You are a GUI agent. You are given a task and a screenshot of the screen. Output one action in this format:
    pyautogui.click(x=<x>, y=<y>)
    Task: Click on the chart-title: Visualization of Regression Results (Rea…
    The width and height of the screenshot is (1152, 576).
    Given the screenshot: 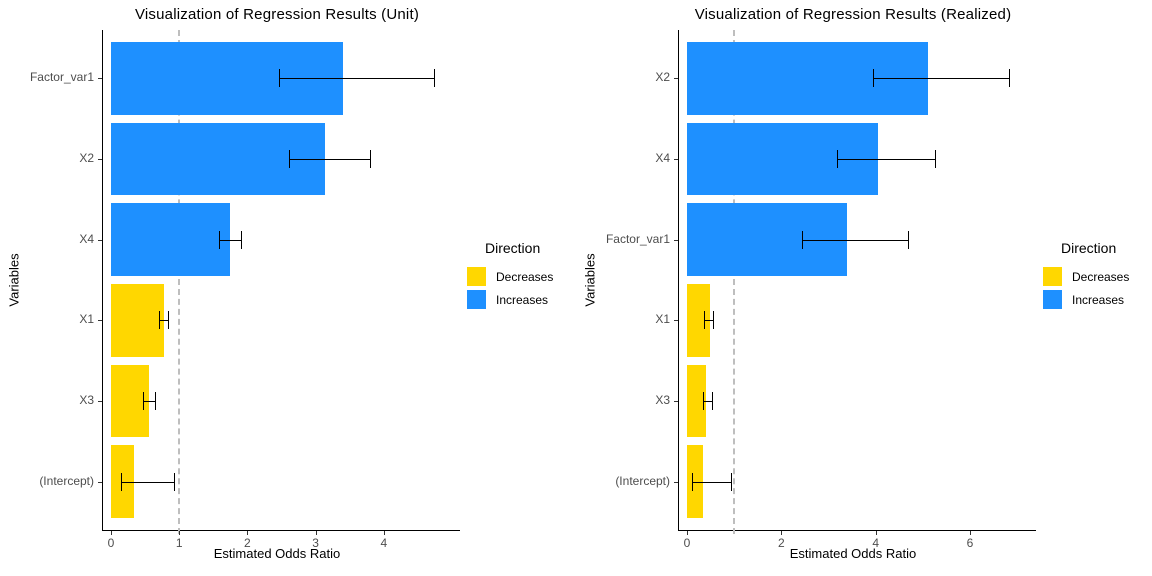 What is the action you would take?
    pyautogui.click(x=853, y=14)
    